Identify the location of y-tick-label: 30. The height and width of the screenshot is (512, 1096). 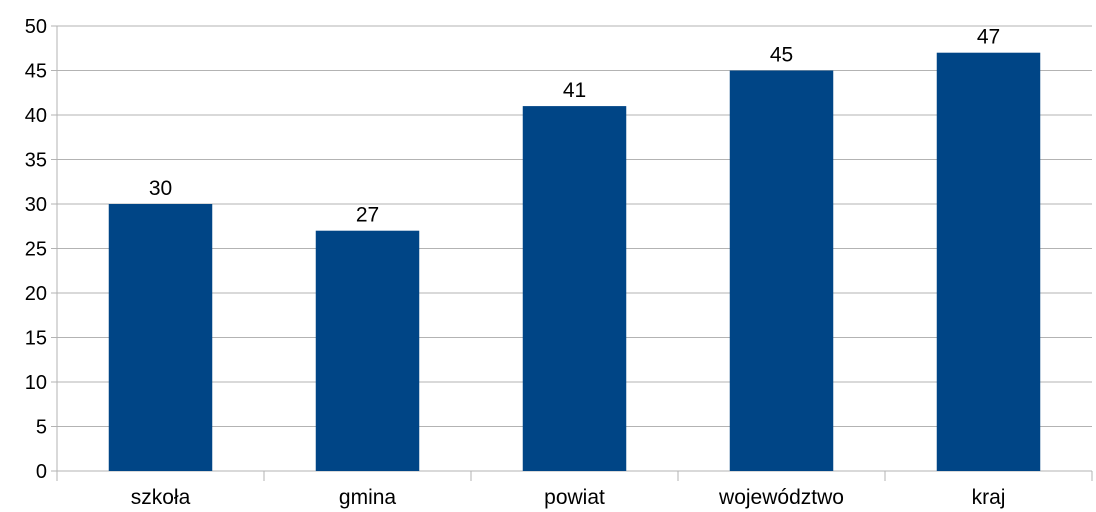
(36, 205).